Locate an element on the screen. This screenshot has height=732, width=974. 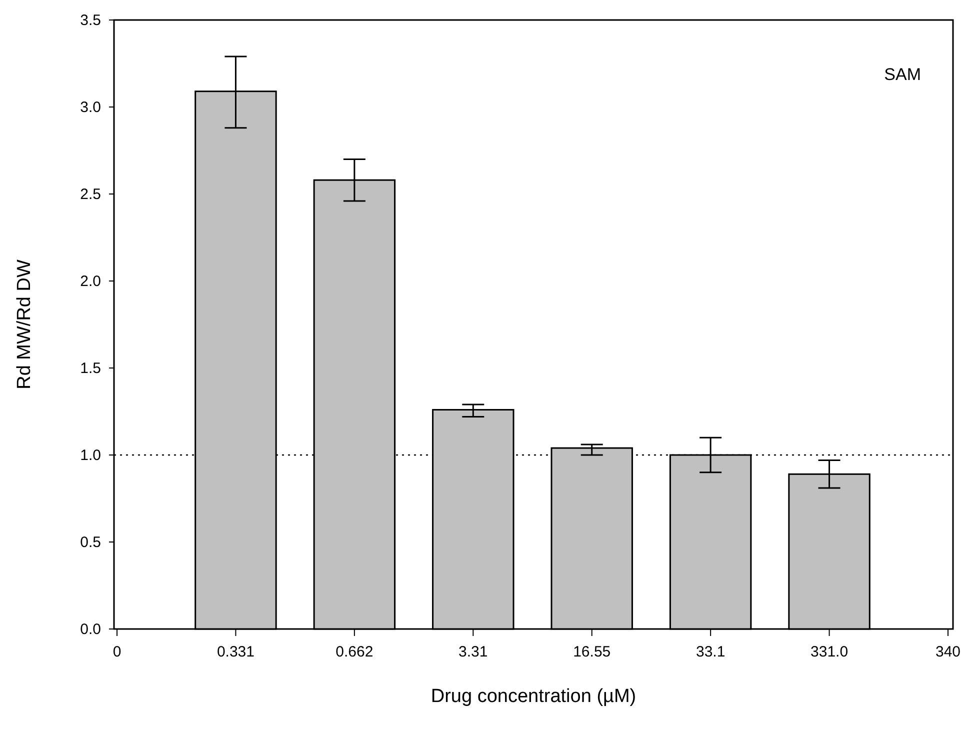
y-axis-title: Rd MW/Rd DW is located at coordinates (24, 325).